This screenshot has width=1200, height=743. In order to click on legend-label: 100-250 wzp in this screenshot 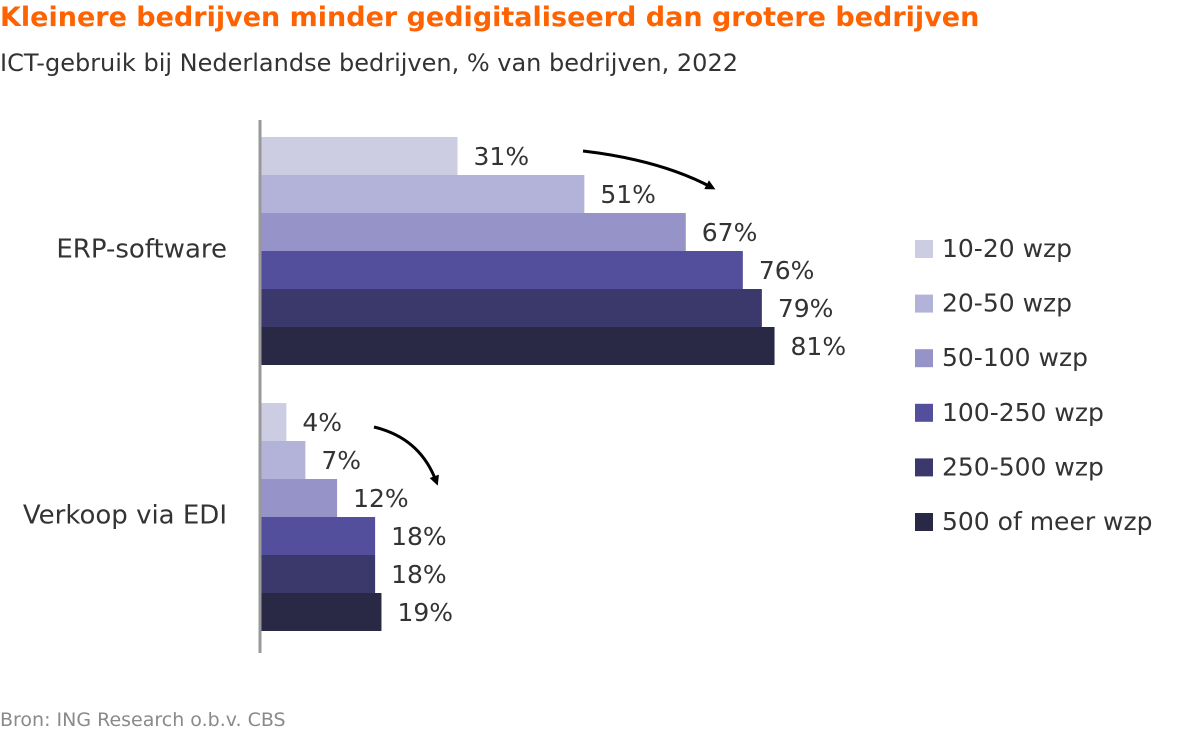, I will do `click(1023, 412)`.